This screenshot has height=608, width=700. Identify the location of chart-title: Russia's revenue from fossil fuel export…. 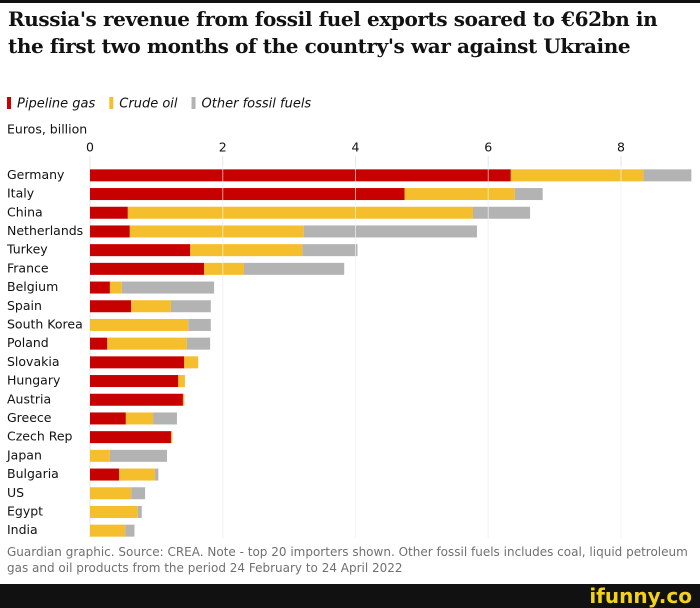
(333, 32).